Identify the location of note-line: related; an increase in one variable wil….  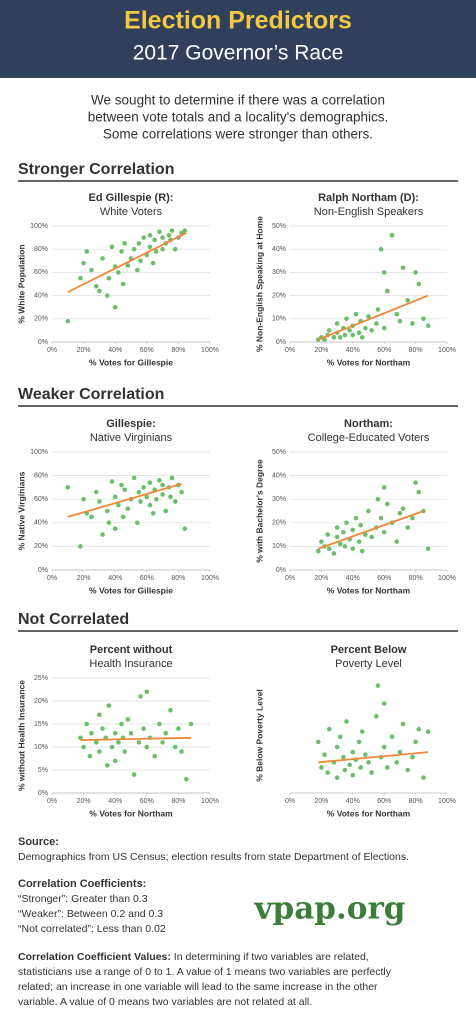
(198, 987).